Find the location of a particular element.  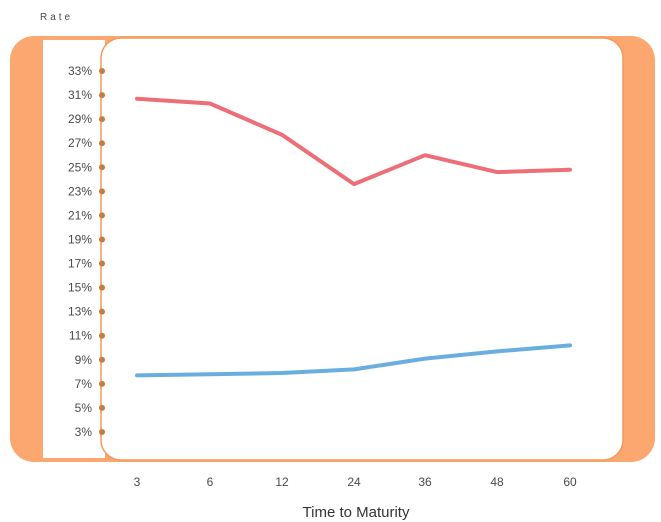

x-tick-label: 36 is located at coordinates (425, 482).